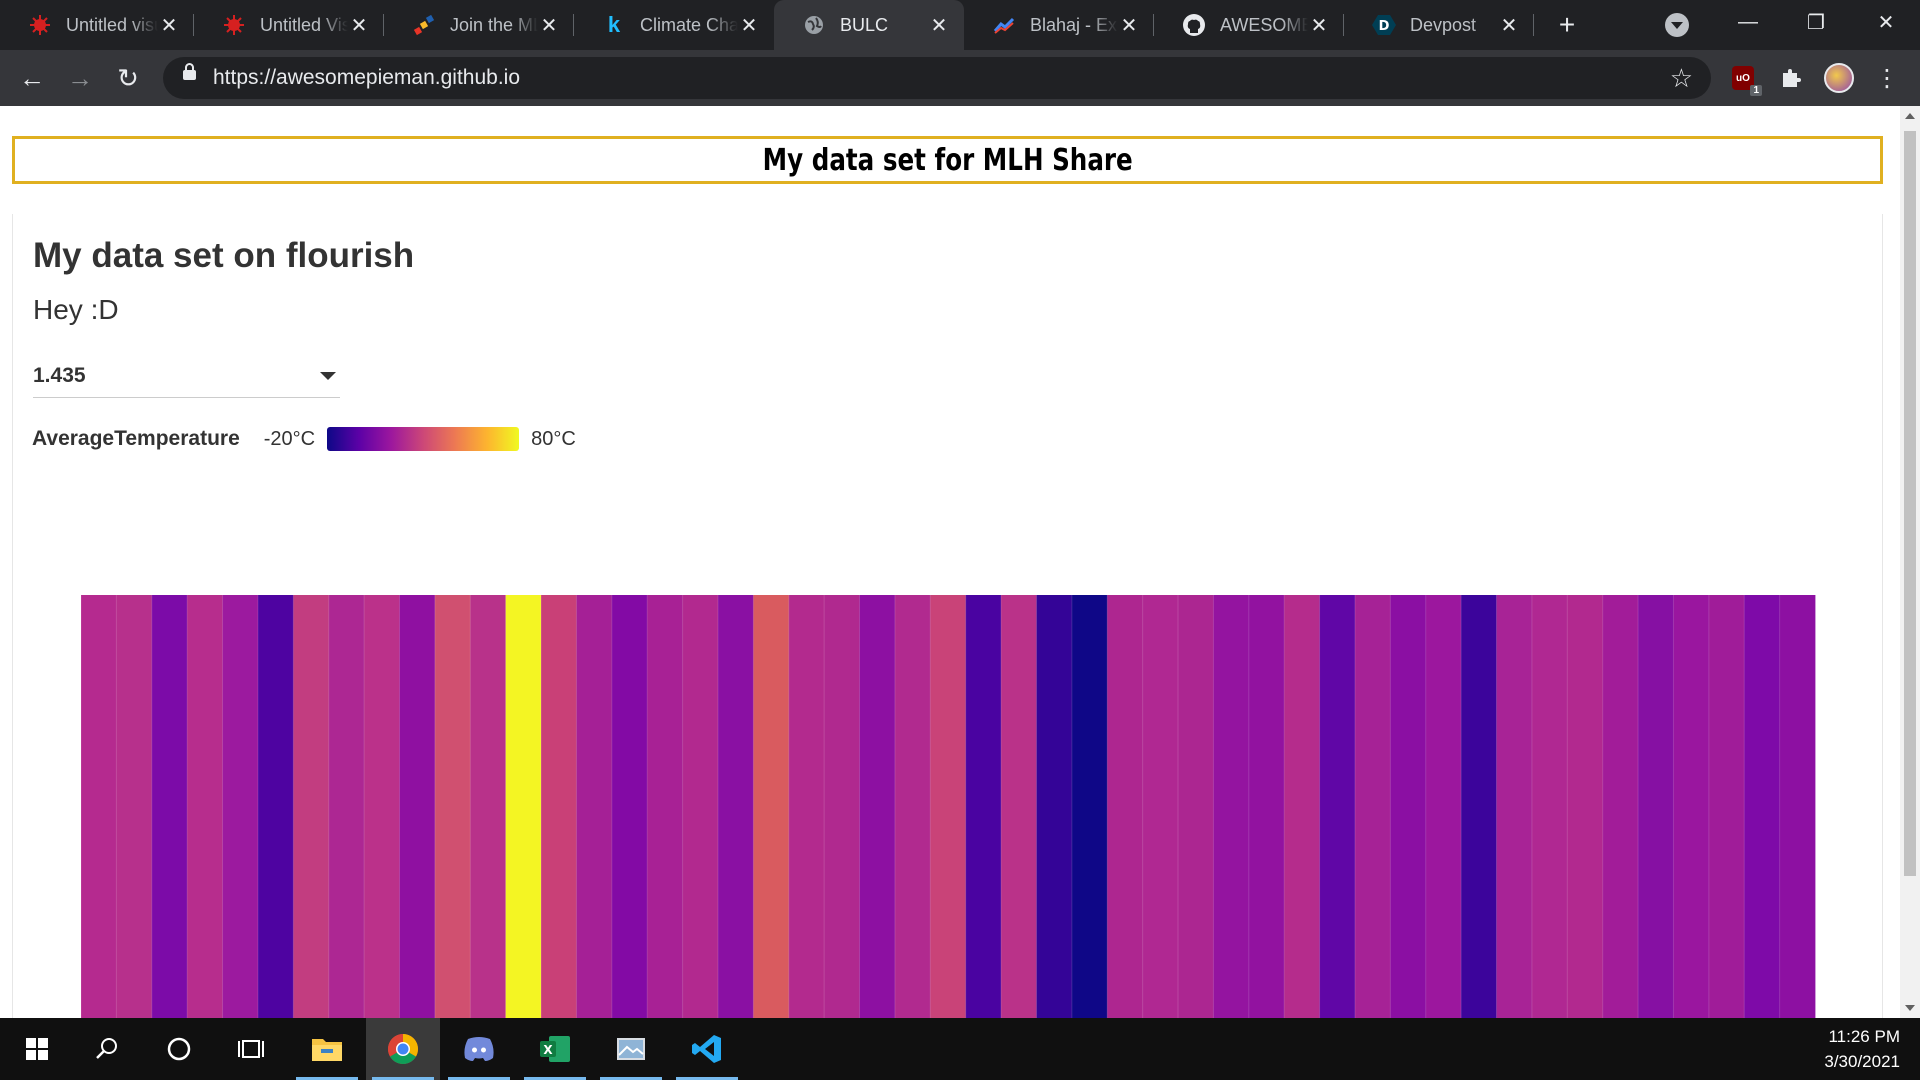 The width and height of the screenshot is (1920, 1080). What do you see at coordinates (304, 24) in the screenshot?
I see `tab-title: Untitled Visualisation` at bounding box center [304, 24].